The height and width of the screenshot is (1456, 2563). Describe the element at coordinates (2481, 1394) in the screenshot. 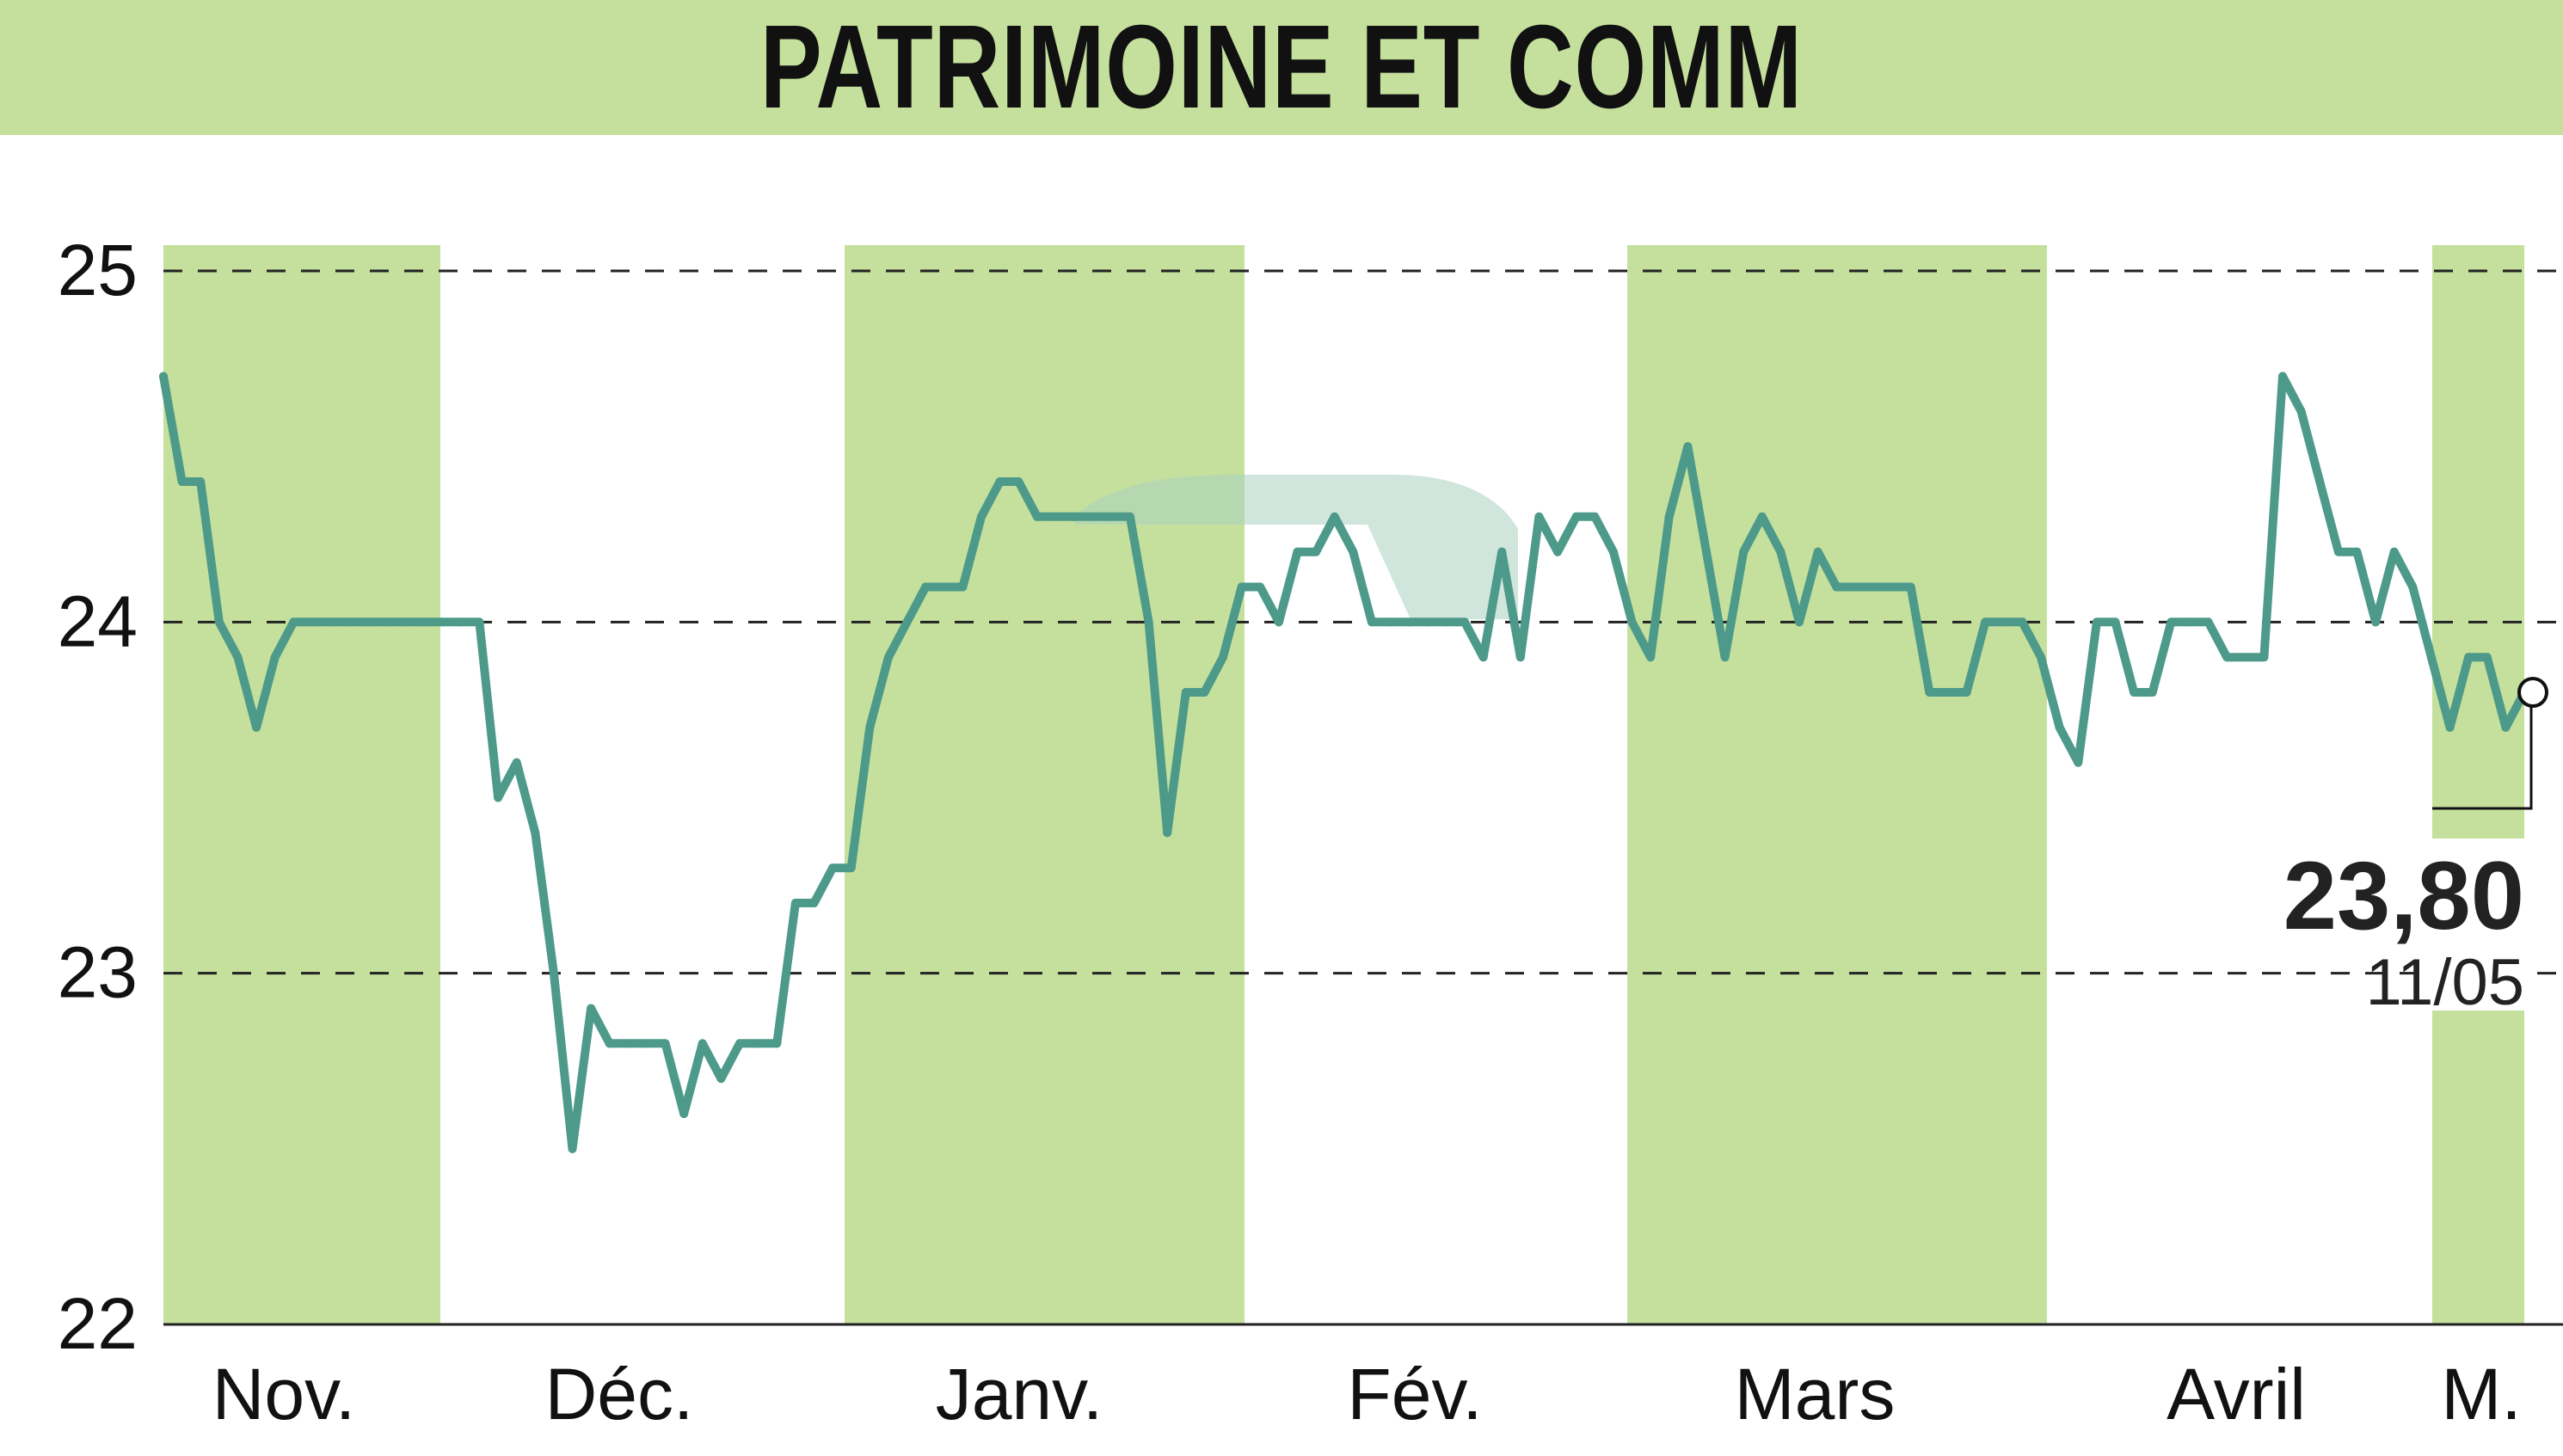

I see `x-tick-label: M.` at that location.